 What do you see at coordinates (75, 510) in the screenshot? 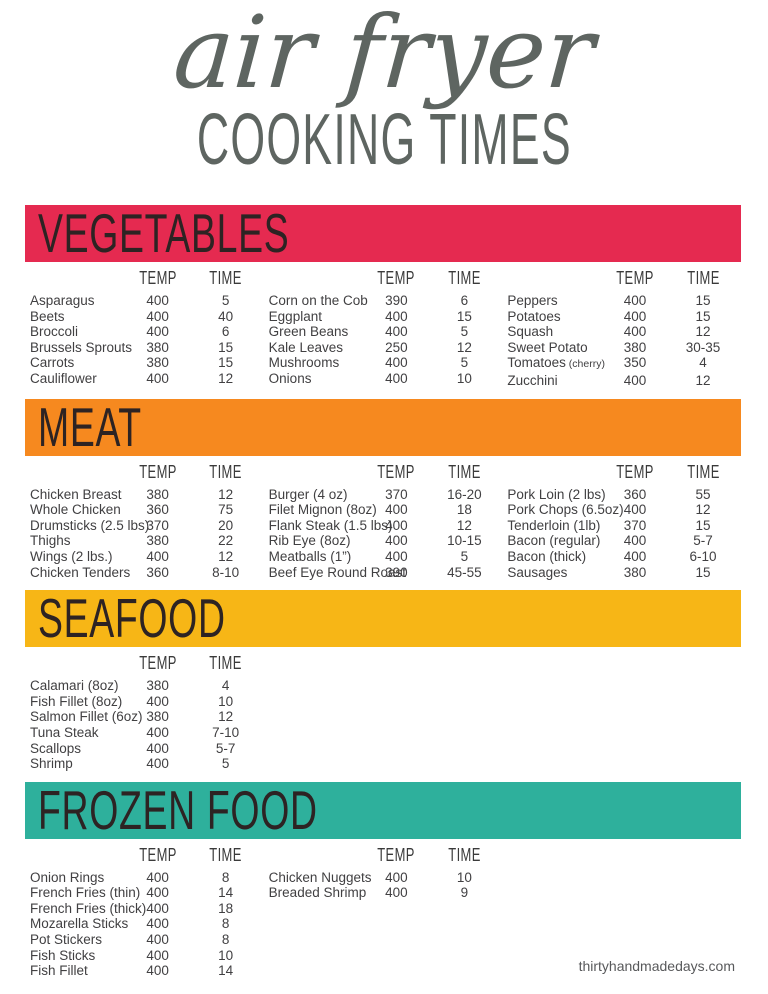
I see `food-name: Whole Chicken` at bounding box center [75, 510].